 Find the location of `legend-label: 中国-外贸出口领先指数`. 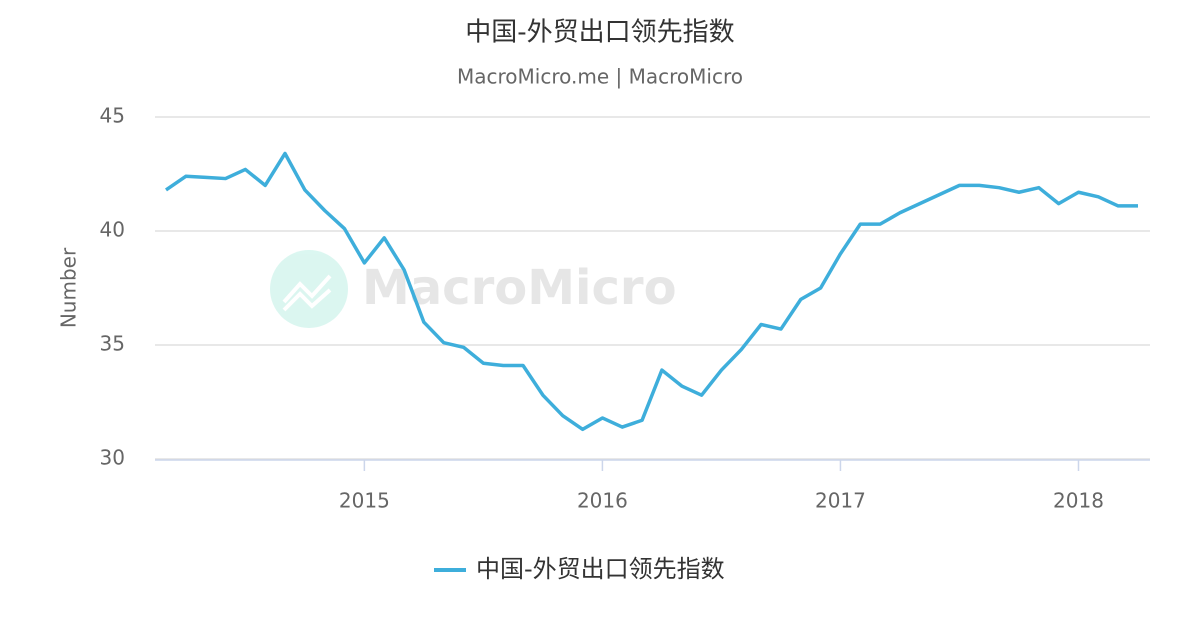

legend-label: 中国-外贸出口领先指数 is located at coordinates (600, 569).